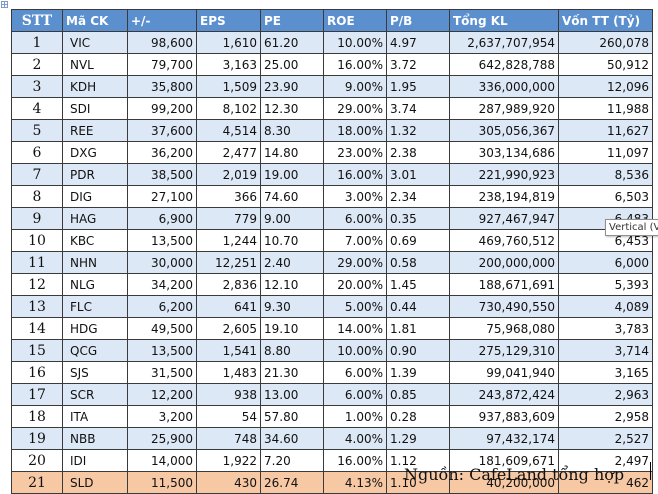 This screenshot has width=658, height=494. Describe the element at coordinates (162, 482) in the screenshot. I see `cell-change: 11,500` at that location.